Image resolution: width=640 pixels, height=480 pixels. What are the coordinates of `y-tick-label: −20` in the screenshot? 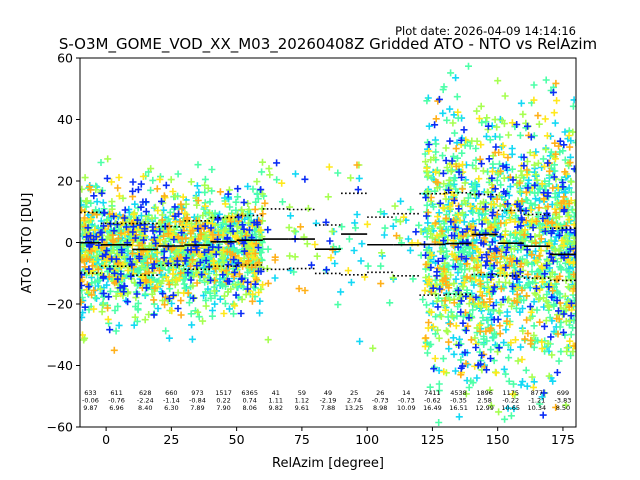 It's located at (60, 304).